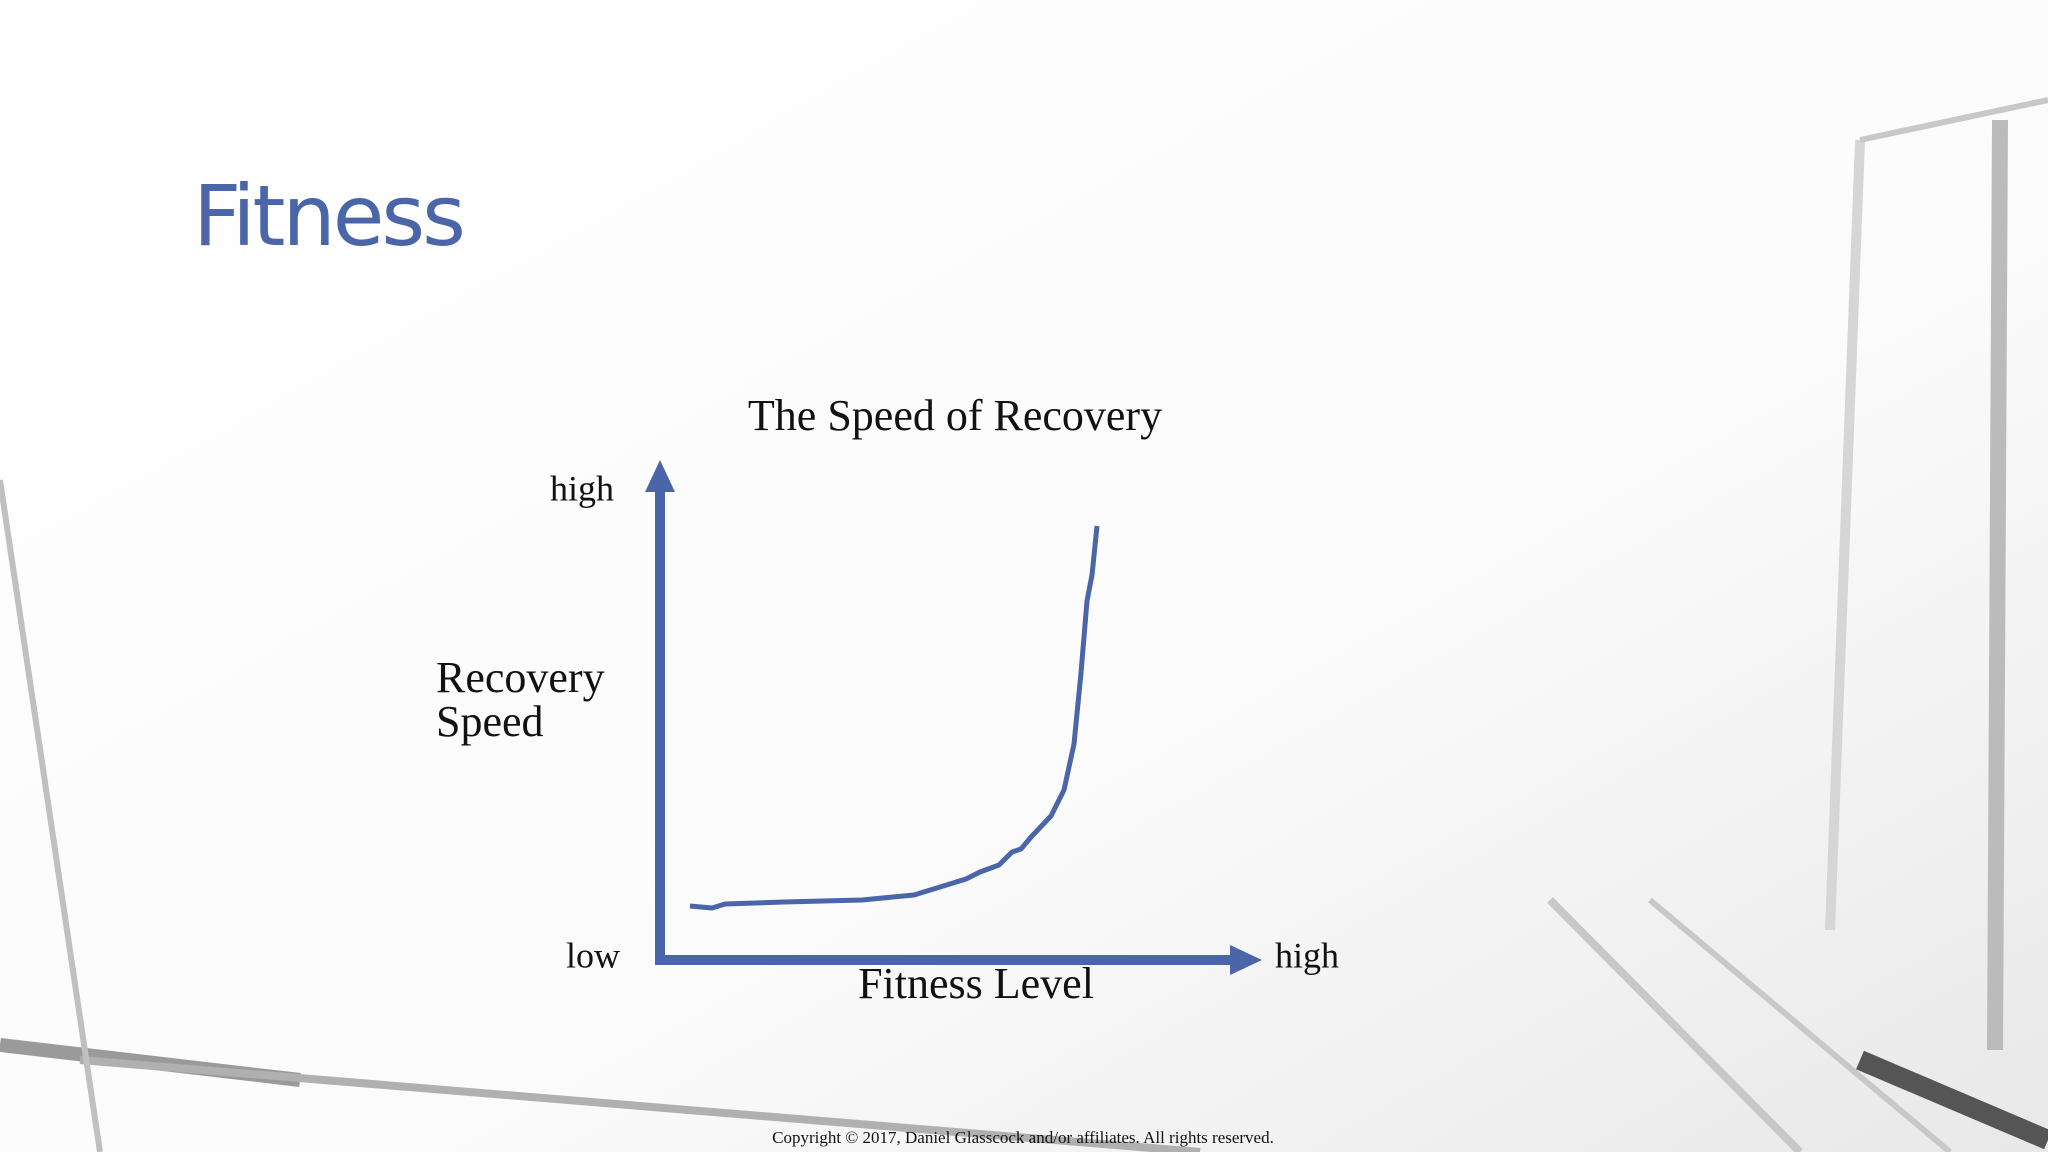  What do you see at coordinates (945, 960) in the screenshot?
I see `x-axis` at bounding box center [945, 960].